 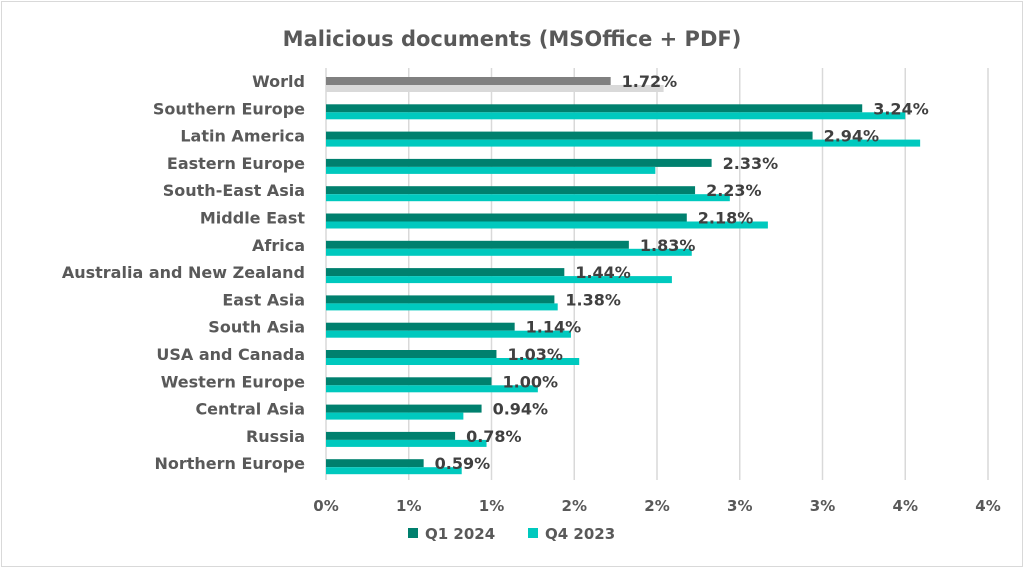 What do you see at coordinates (535, 354) in the screenshot?
I see `data-label: 1.03%` at bounding box center [535, 354].